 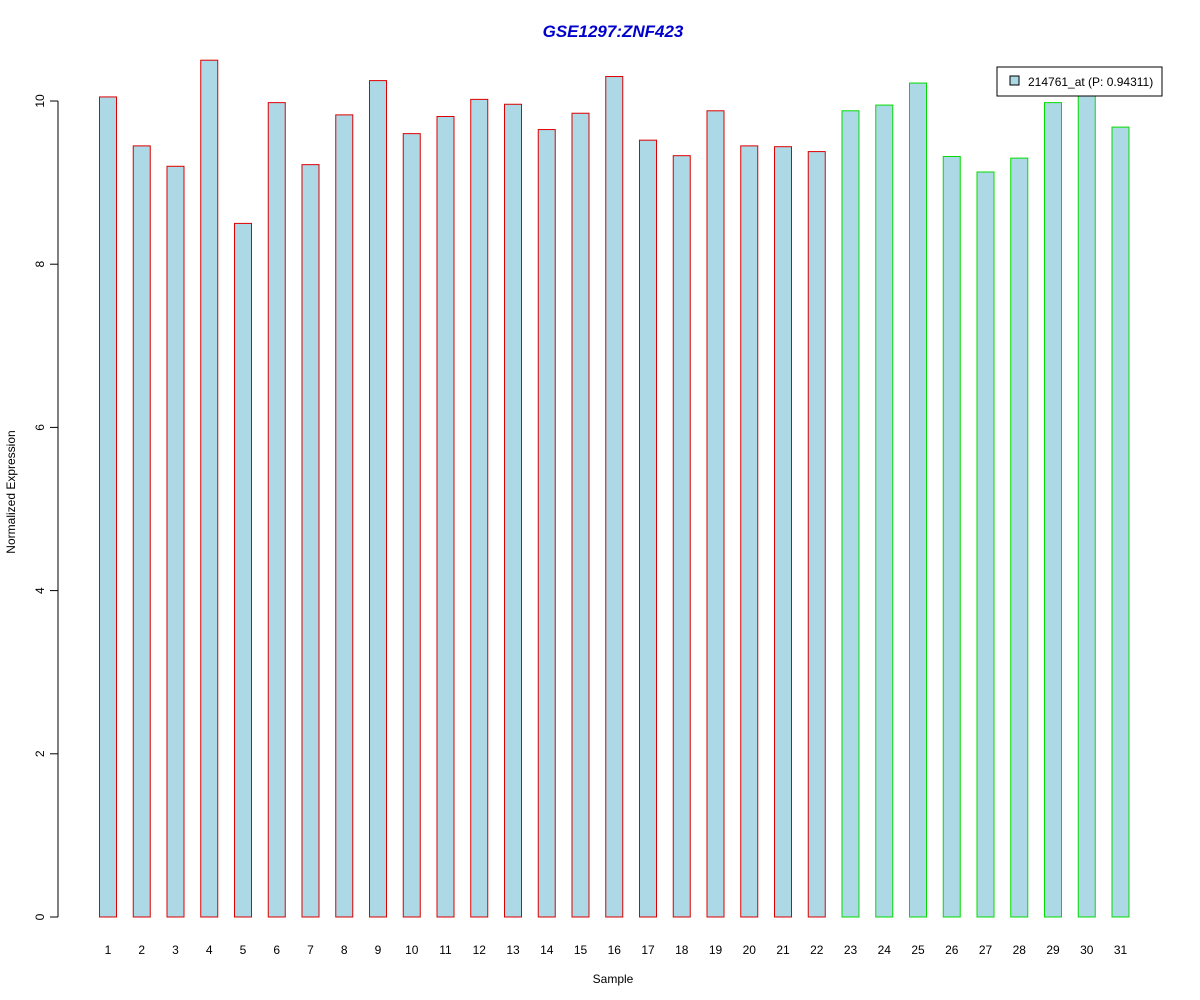 What do you see at coordinates (40, 264) in the screenshot?
I see `y-tick-label: 8` at bounding box center [40, 264].